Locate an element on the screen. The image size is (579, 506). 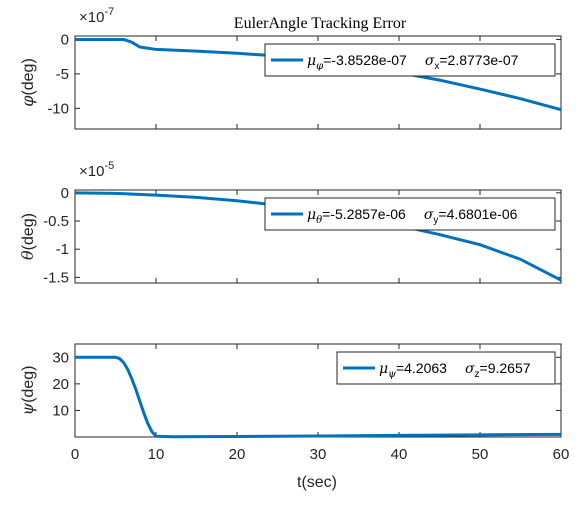
x-axis-label: t(sec) is located at coordinates (317, 482).